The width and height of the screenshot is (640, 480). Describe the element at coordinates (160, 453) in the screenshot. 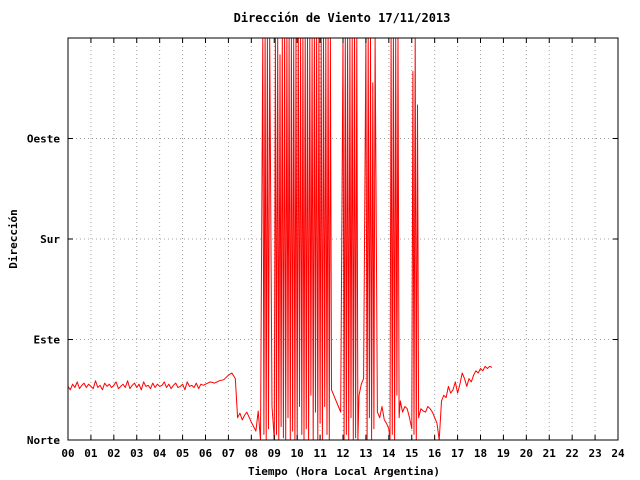

I see `x-tick-label: 04` at that location.